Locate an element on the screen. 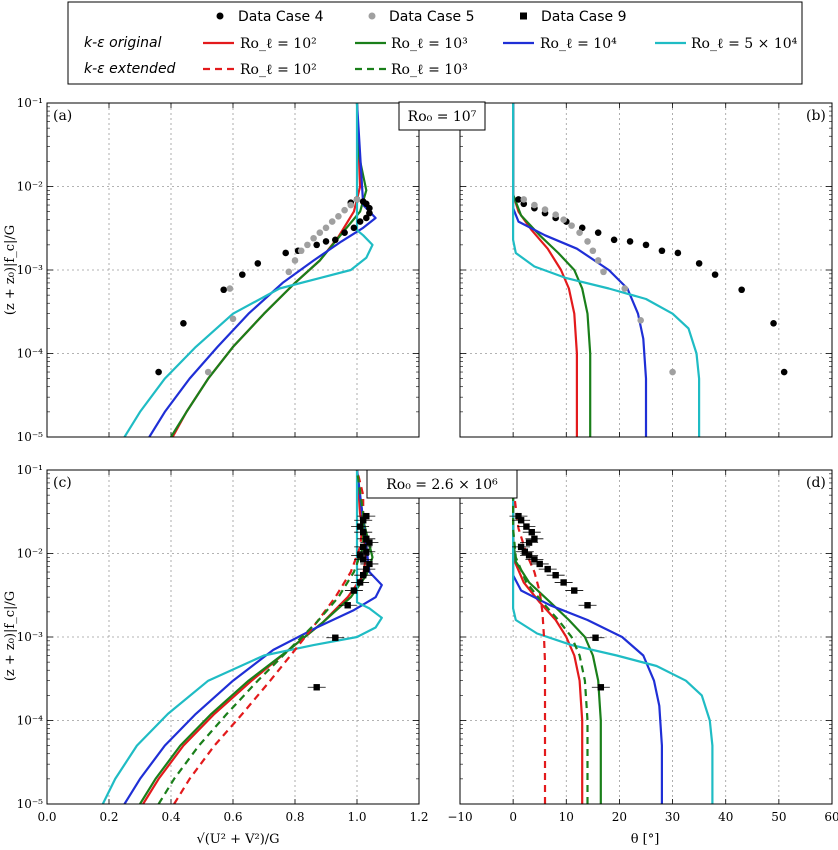 The width and height of the screenshot is (838, 850). ro0-label-top-text: Ro₀ = 10⁷ is located at coordinates (442, 117).